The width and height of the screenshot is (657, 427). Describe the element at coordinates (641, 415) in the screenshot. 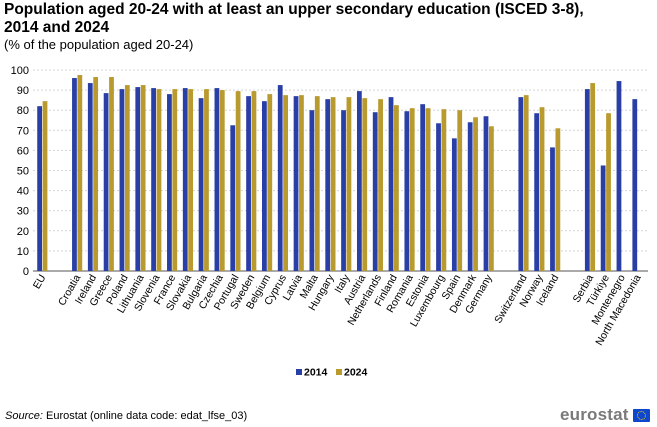

I see `eu-flag-icon` at that location.